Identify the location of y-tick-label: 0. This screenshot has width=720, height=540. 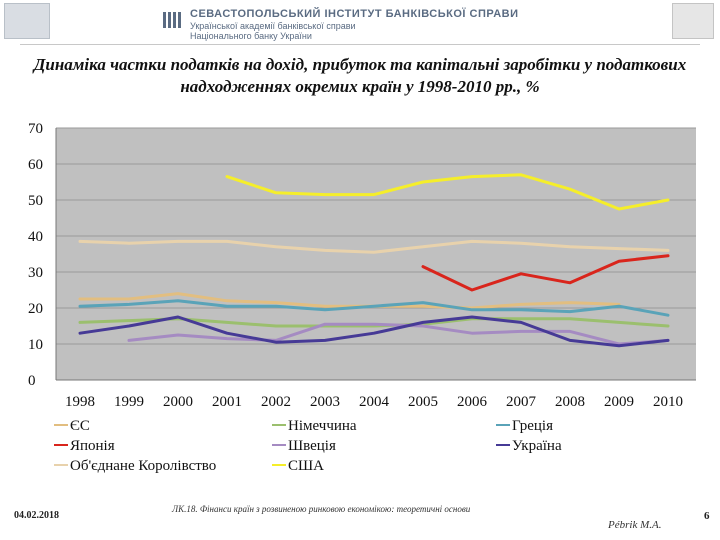
(32, 381).